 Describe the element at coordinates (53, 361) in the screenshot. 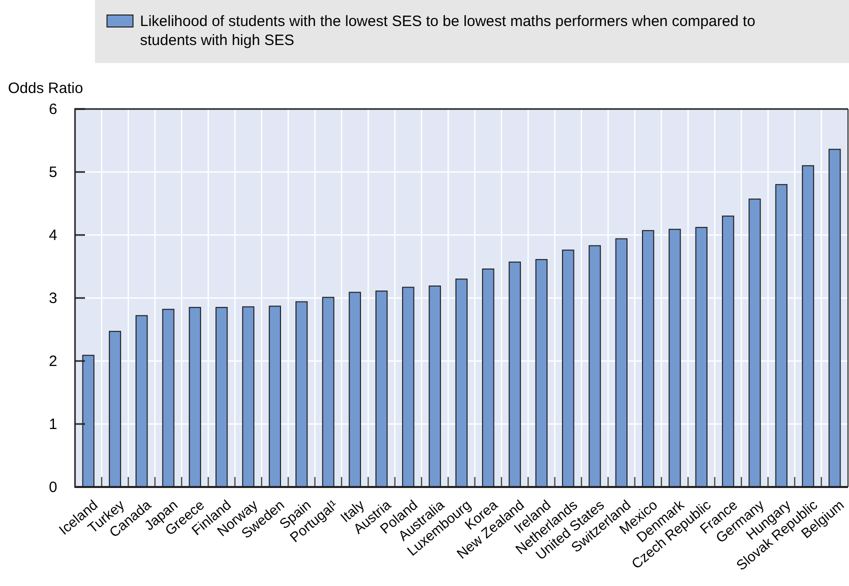

I see `y-tick-label: 2` at that location.